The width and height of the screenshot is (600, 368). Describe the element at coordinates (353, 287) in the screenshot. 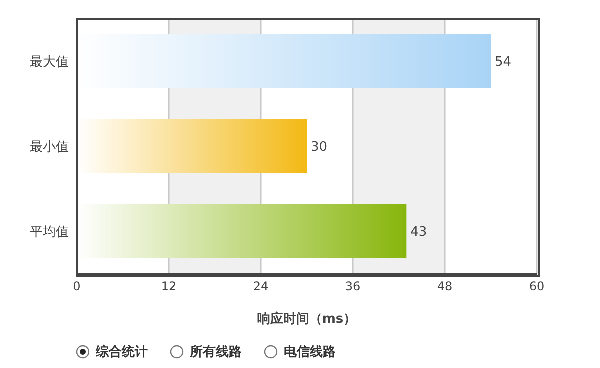

I see `x-tick-label: 36` at that location.